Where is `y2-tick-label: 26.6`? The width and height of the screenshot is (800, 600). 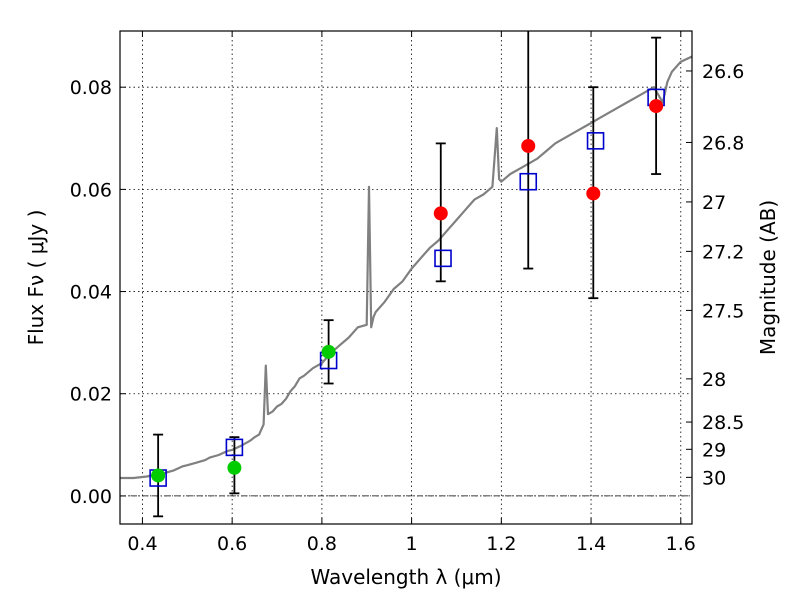 y2-tick-label: 26.6 is located at coordinates (723, 72).